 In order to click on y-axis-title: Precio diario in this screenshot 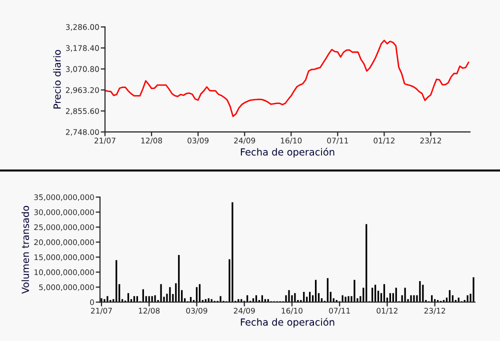, I will do `click(57, 79)`.